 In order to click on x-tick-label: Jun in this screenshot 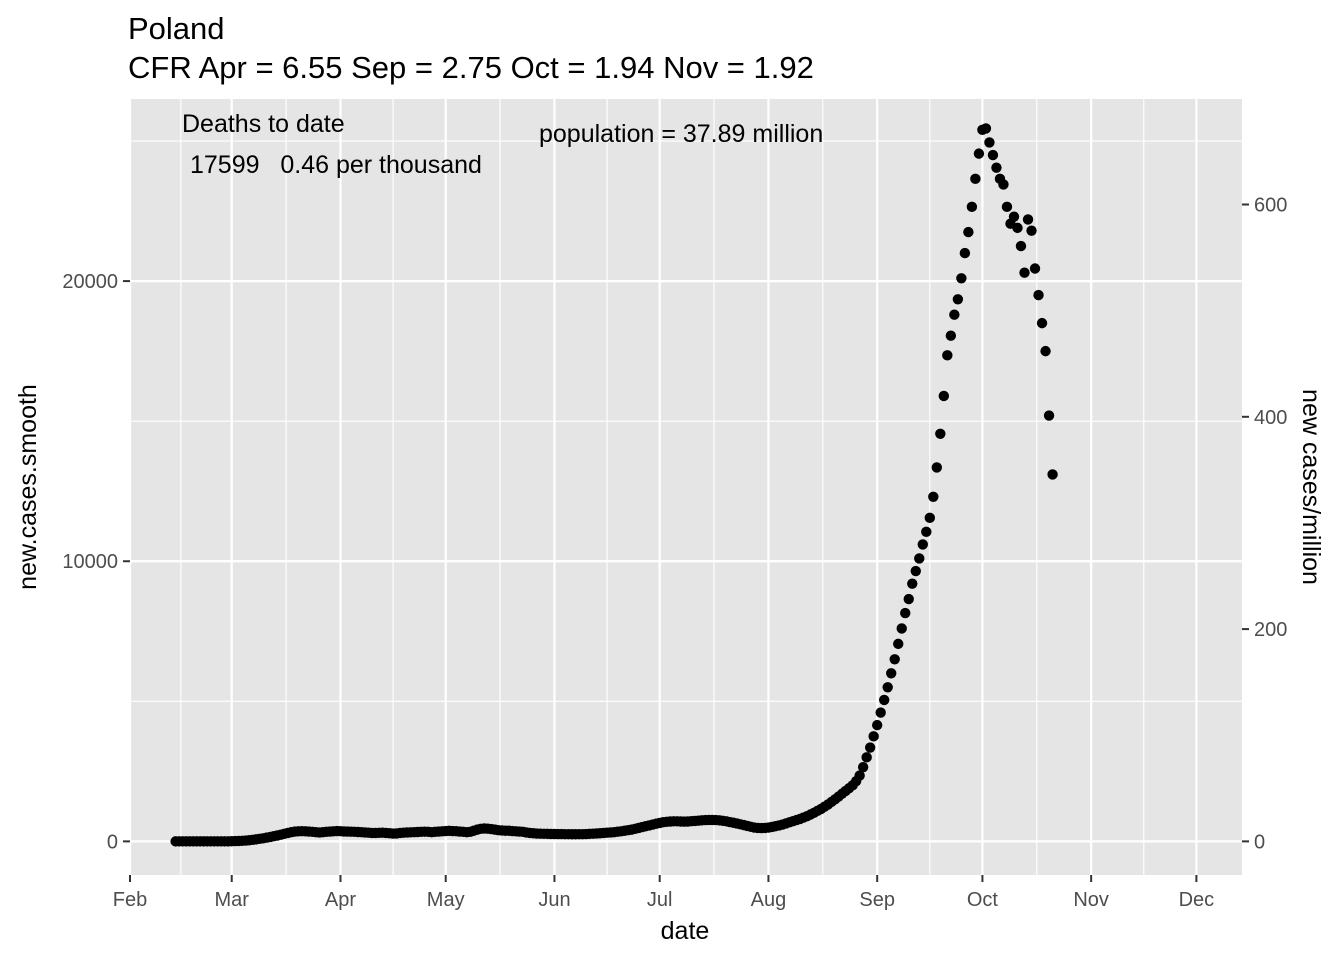, I will do `click(554, 900)`.